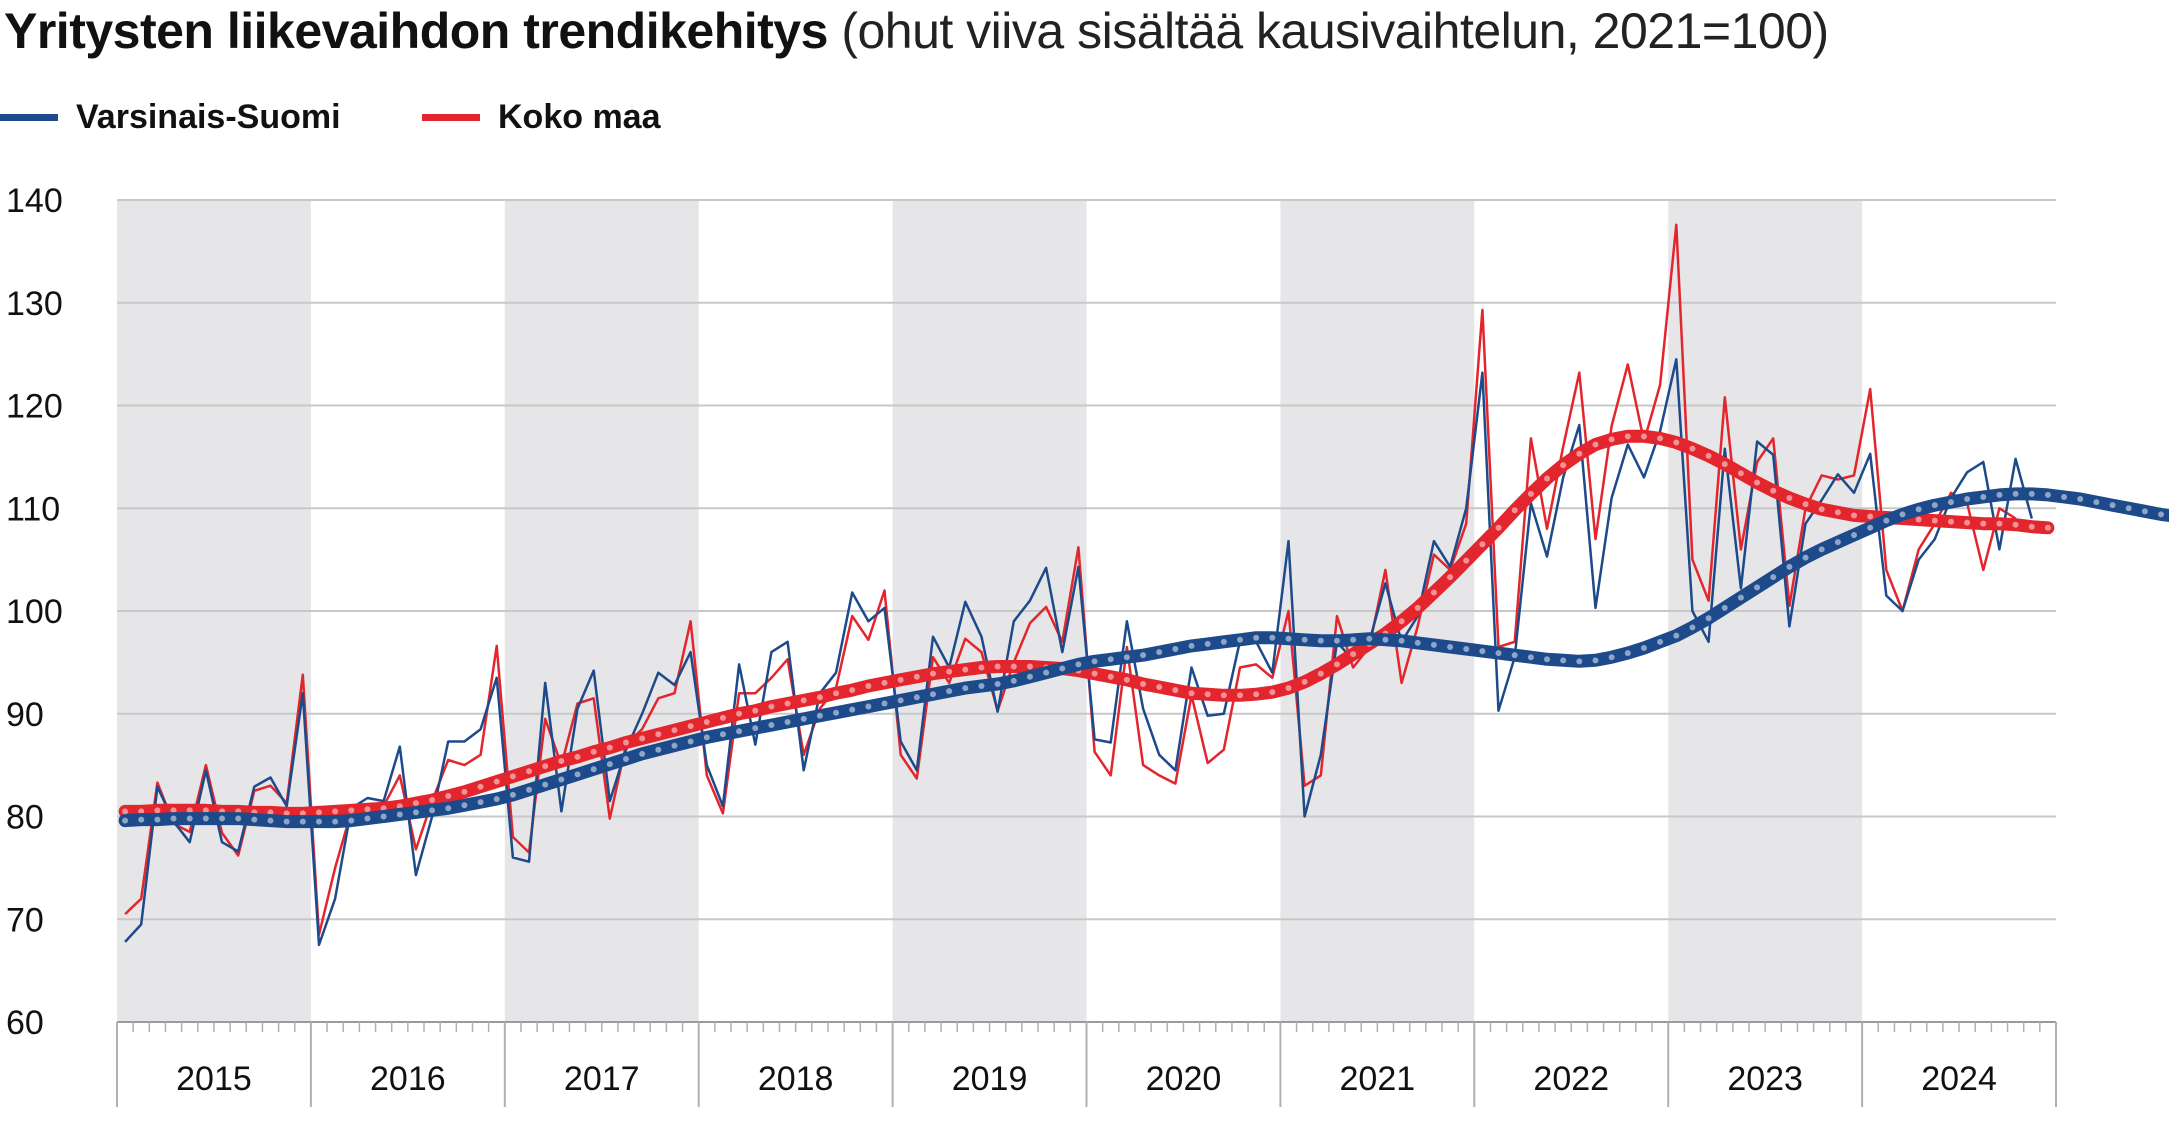 This screenshot has height=1124, width=2169. What do you see at coordinates (1959, 1079) in the screenshot?
I see `x-tick-label: 2024` at bounding box center [1959, 1079].